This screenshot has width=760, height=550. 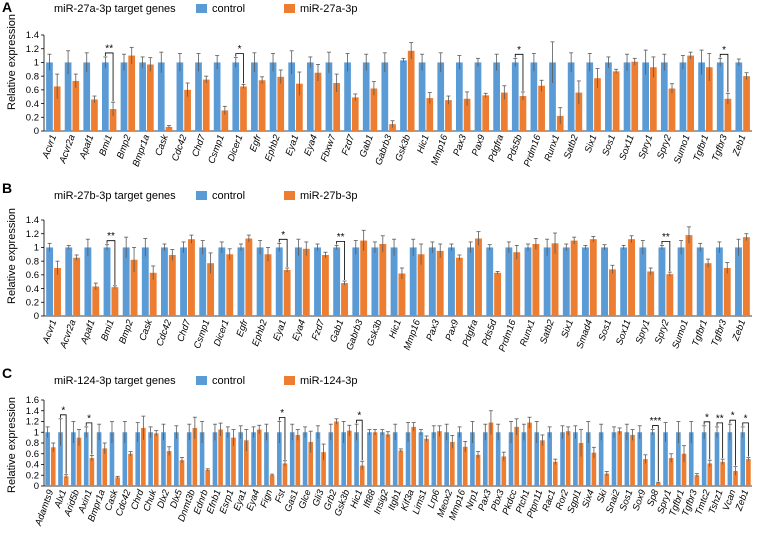 What do you see at coordinates (180, 148) in the screenshot?
I see `panel-a-category-label: Cdc42` at bounding box center [180, 148].